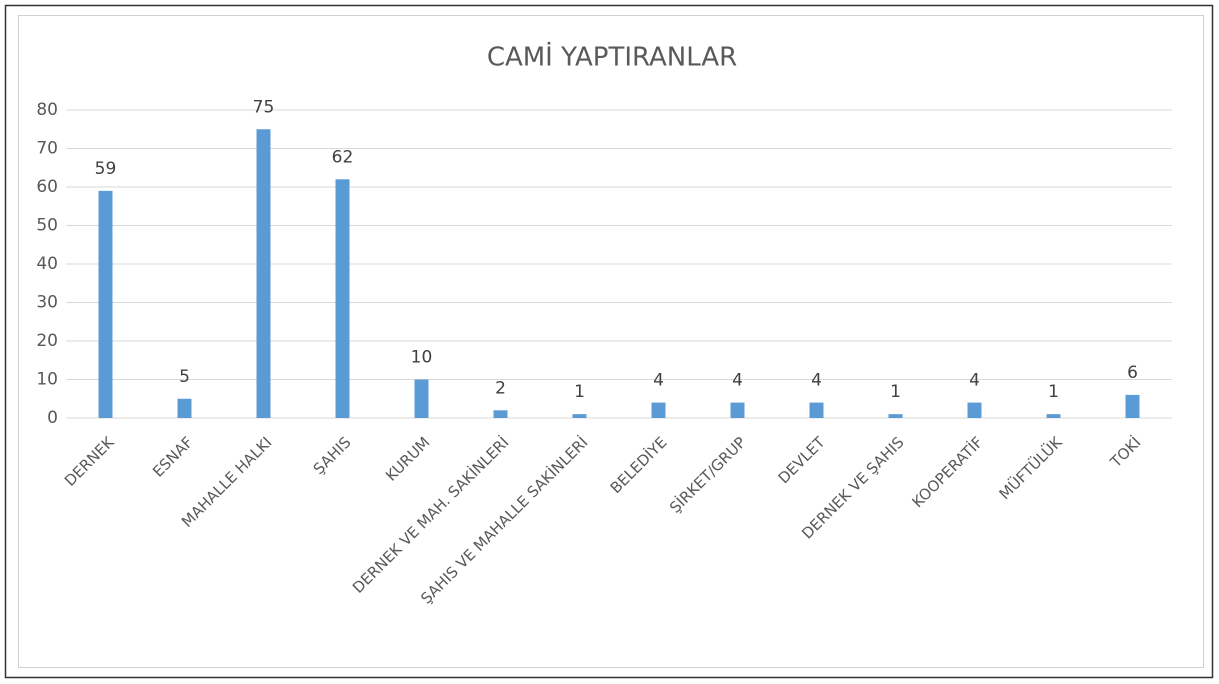 This screenshot has height=684, width=1219. I want to click on y-tick-label: 60, so click(47, 187).